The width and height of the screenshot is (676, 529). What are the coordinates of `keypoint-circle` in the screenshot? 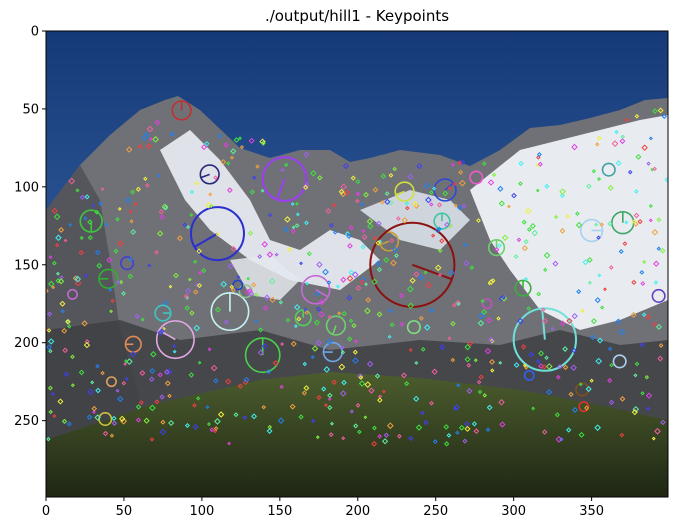 It's located at (545, 339).